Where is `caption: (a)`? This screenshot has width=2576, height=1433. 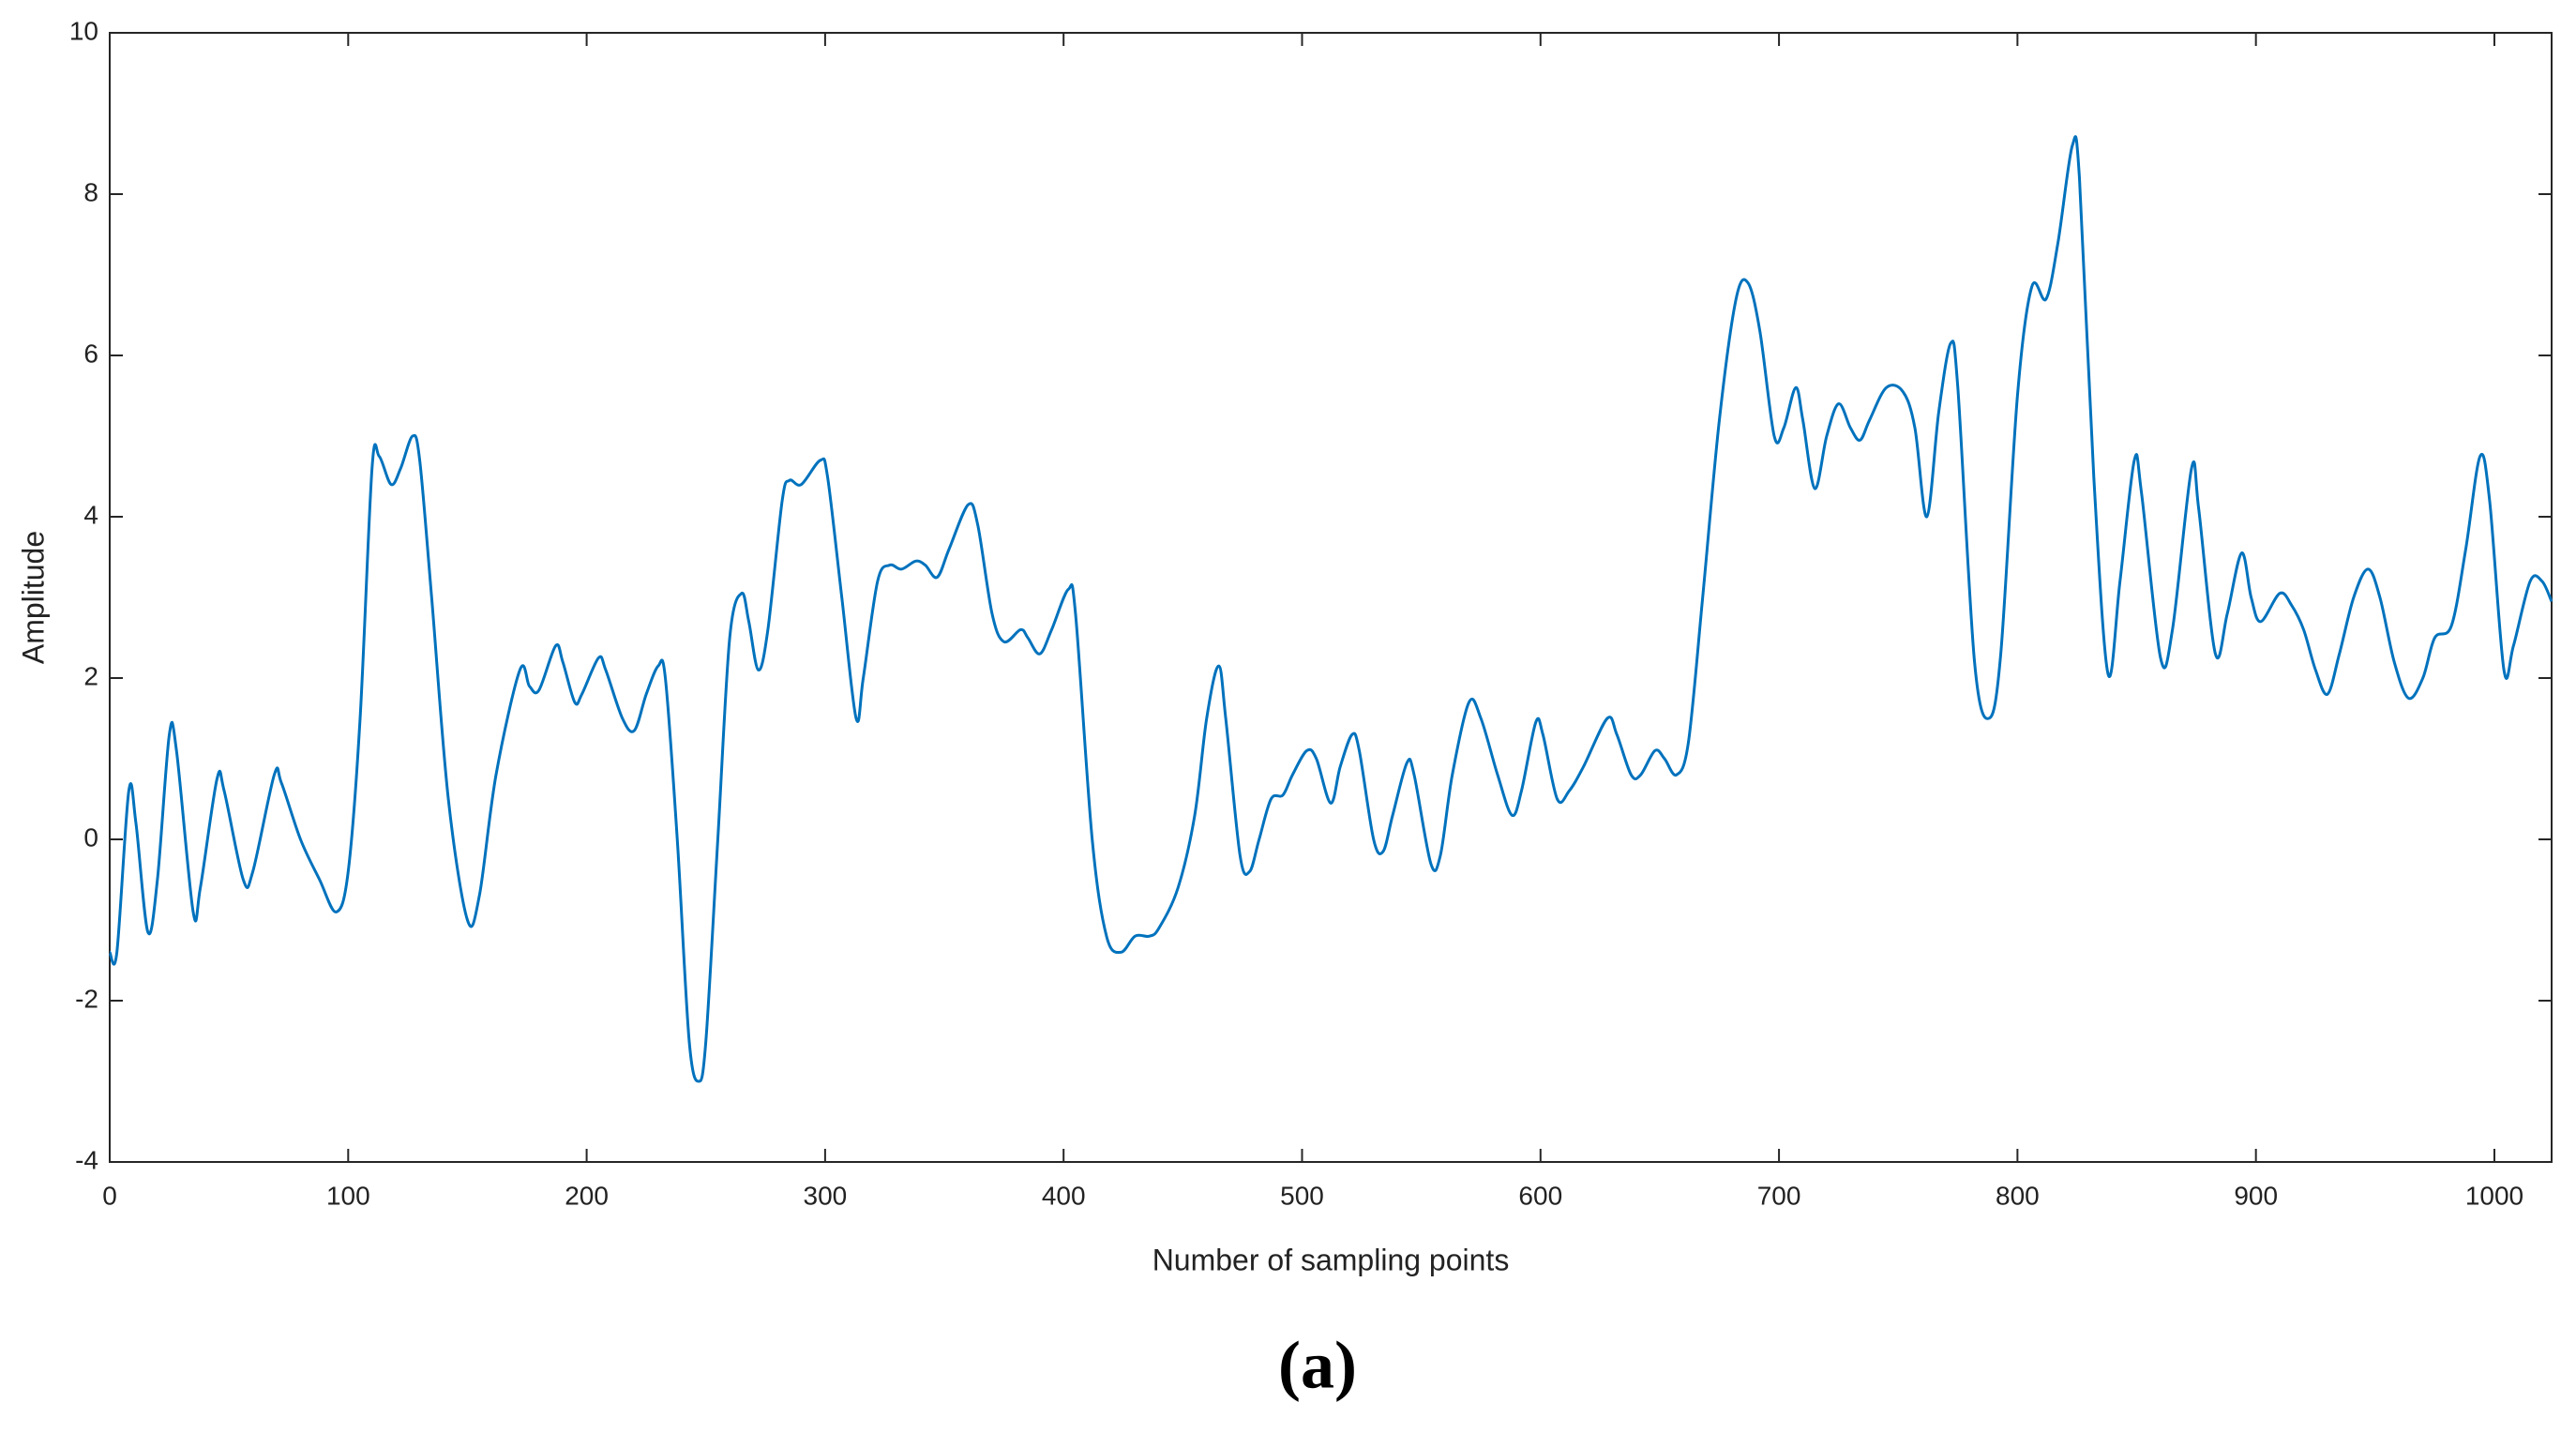 caption: (a) is located at coordinates (1317, 1365).